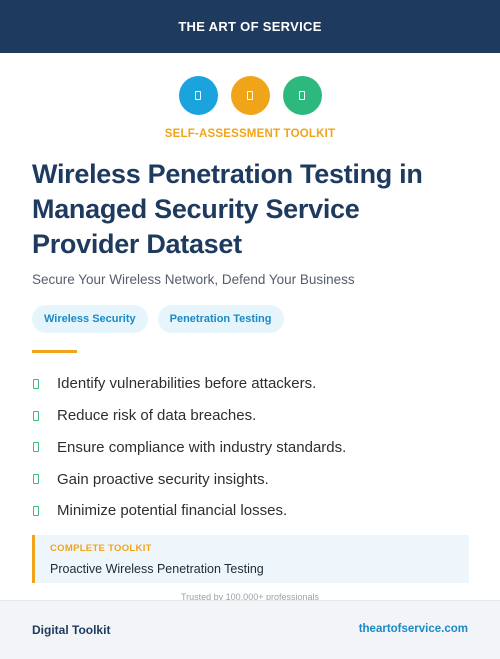  What do you see at coordinates (157, 416) in the screenshot?
I see `benefit-text: Reduce risk of data breaches.` at bounding box center [157, 416].